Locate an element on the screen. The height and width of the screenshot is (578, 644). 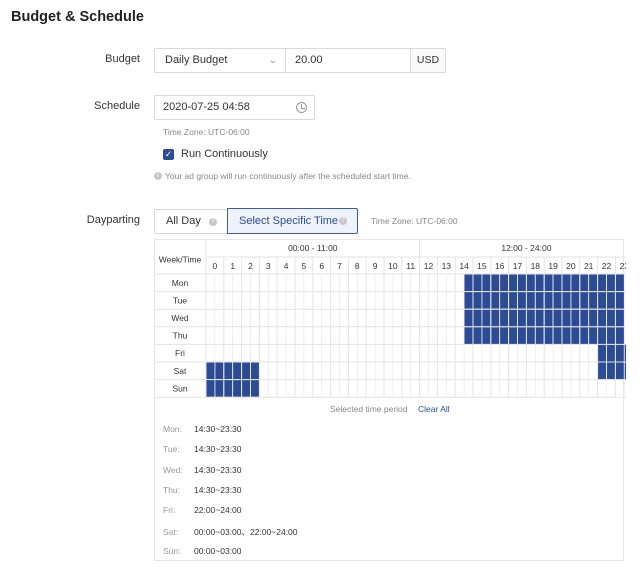
budget-amount-input: 20.00 is located at coordinates (348, 60).